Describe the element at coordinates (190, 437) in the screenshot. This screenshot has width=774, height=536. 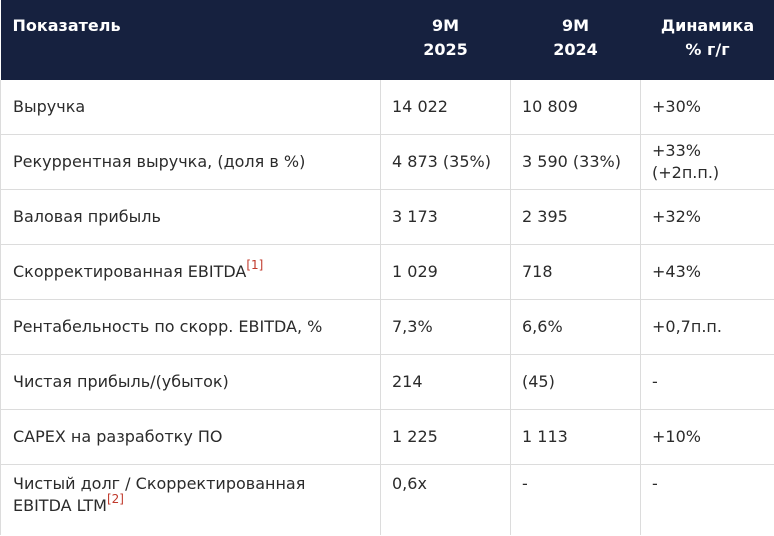
I see `row-label: CAPEX на разработку ПО` at that location.